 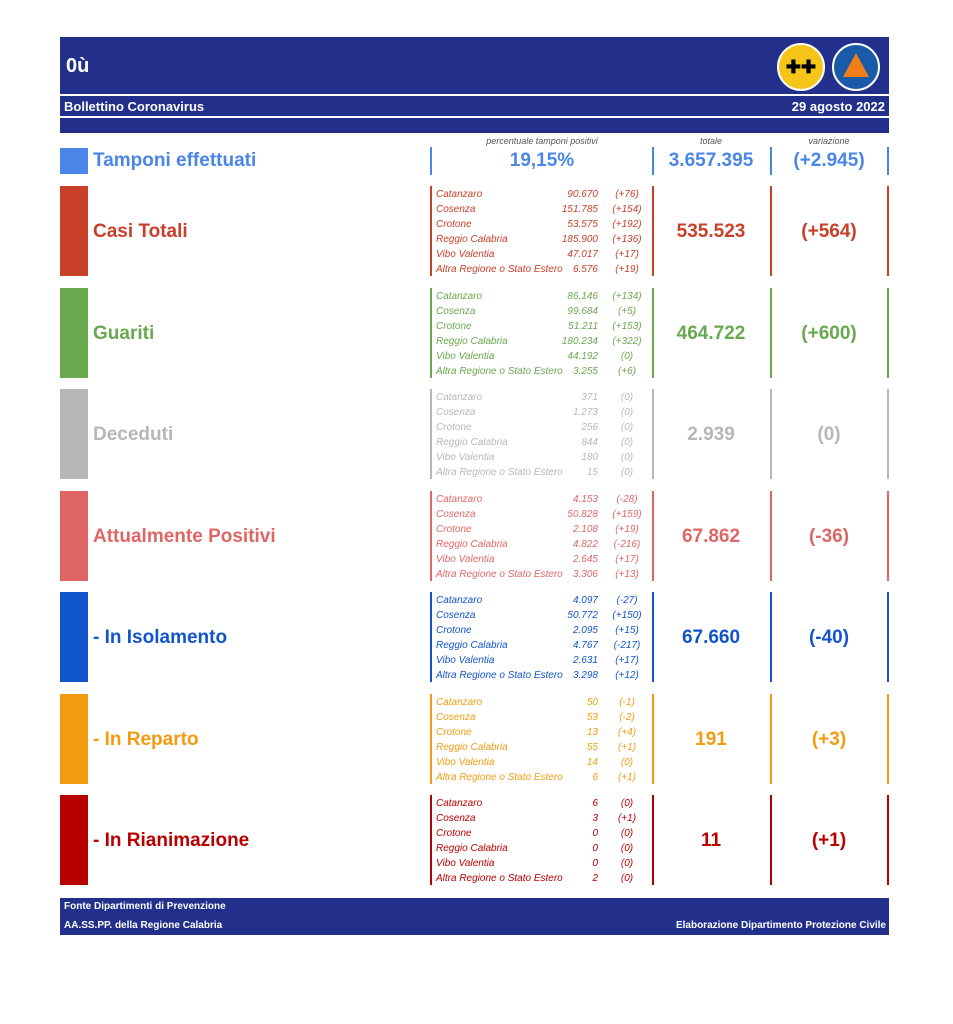 I want to click on province-change: (+134), so click(x=627, y=296).